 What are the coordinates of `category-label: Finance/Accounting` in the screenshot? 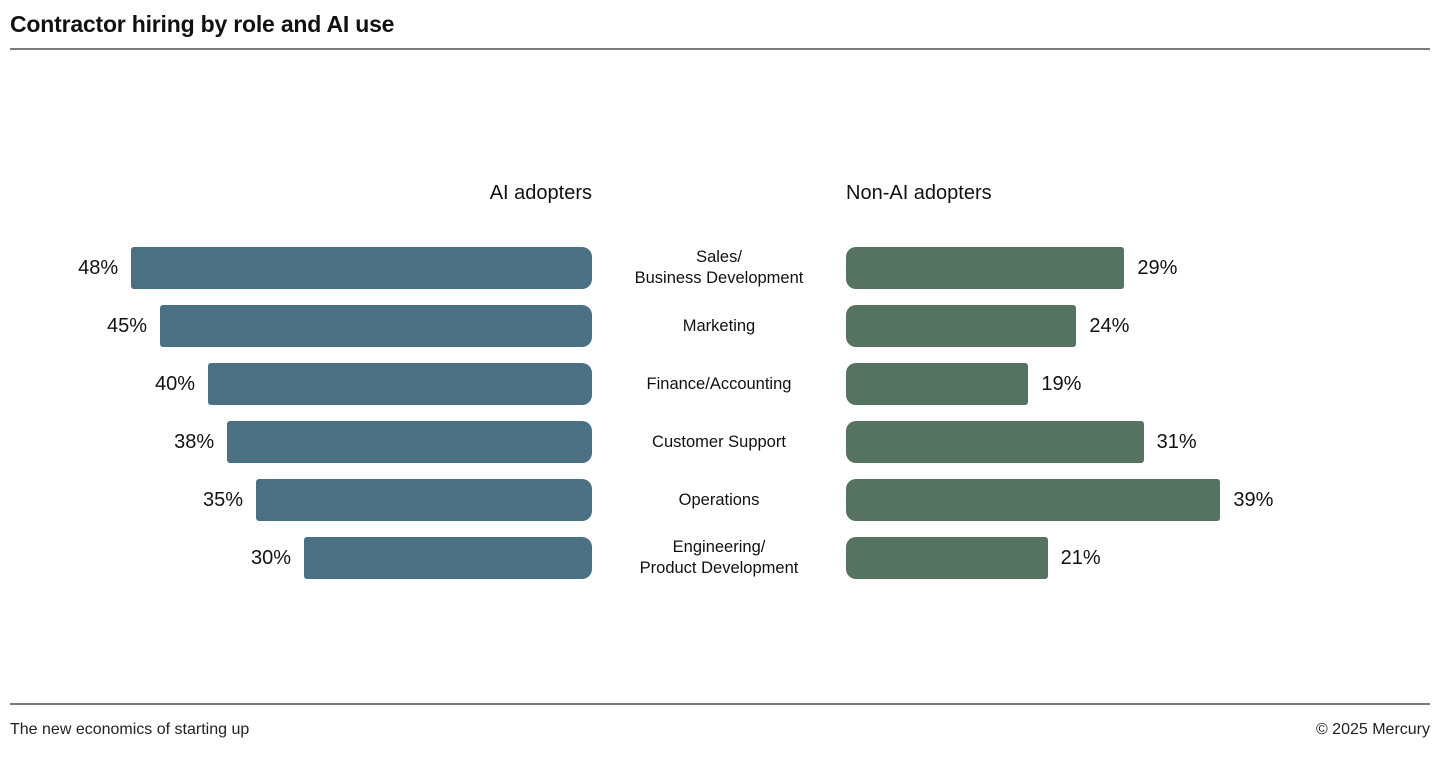 It's located at (719, 383).